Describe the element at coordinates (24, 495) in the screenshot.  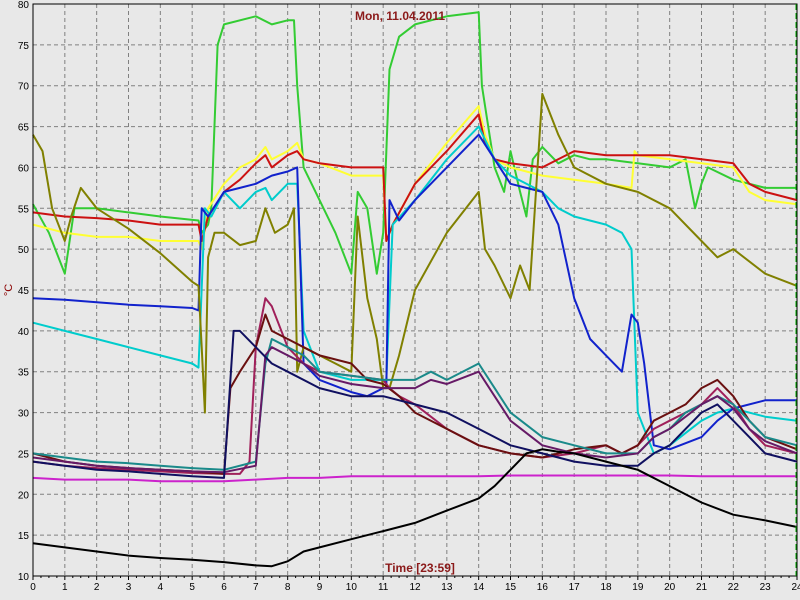
I see `y-tick-label: 20` at that location.